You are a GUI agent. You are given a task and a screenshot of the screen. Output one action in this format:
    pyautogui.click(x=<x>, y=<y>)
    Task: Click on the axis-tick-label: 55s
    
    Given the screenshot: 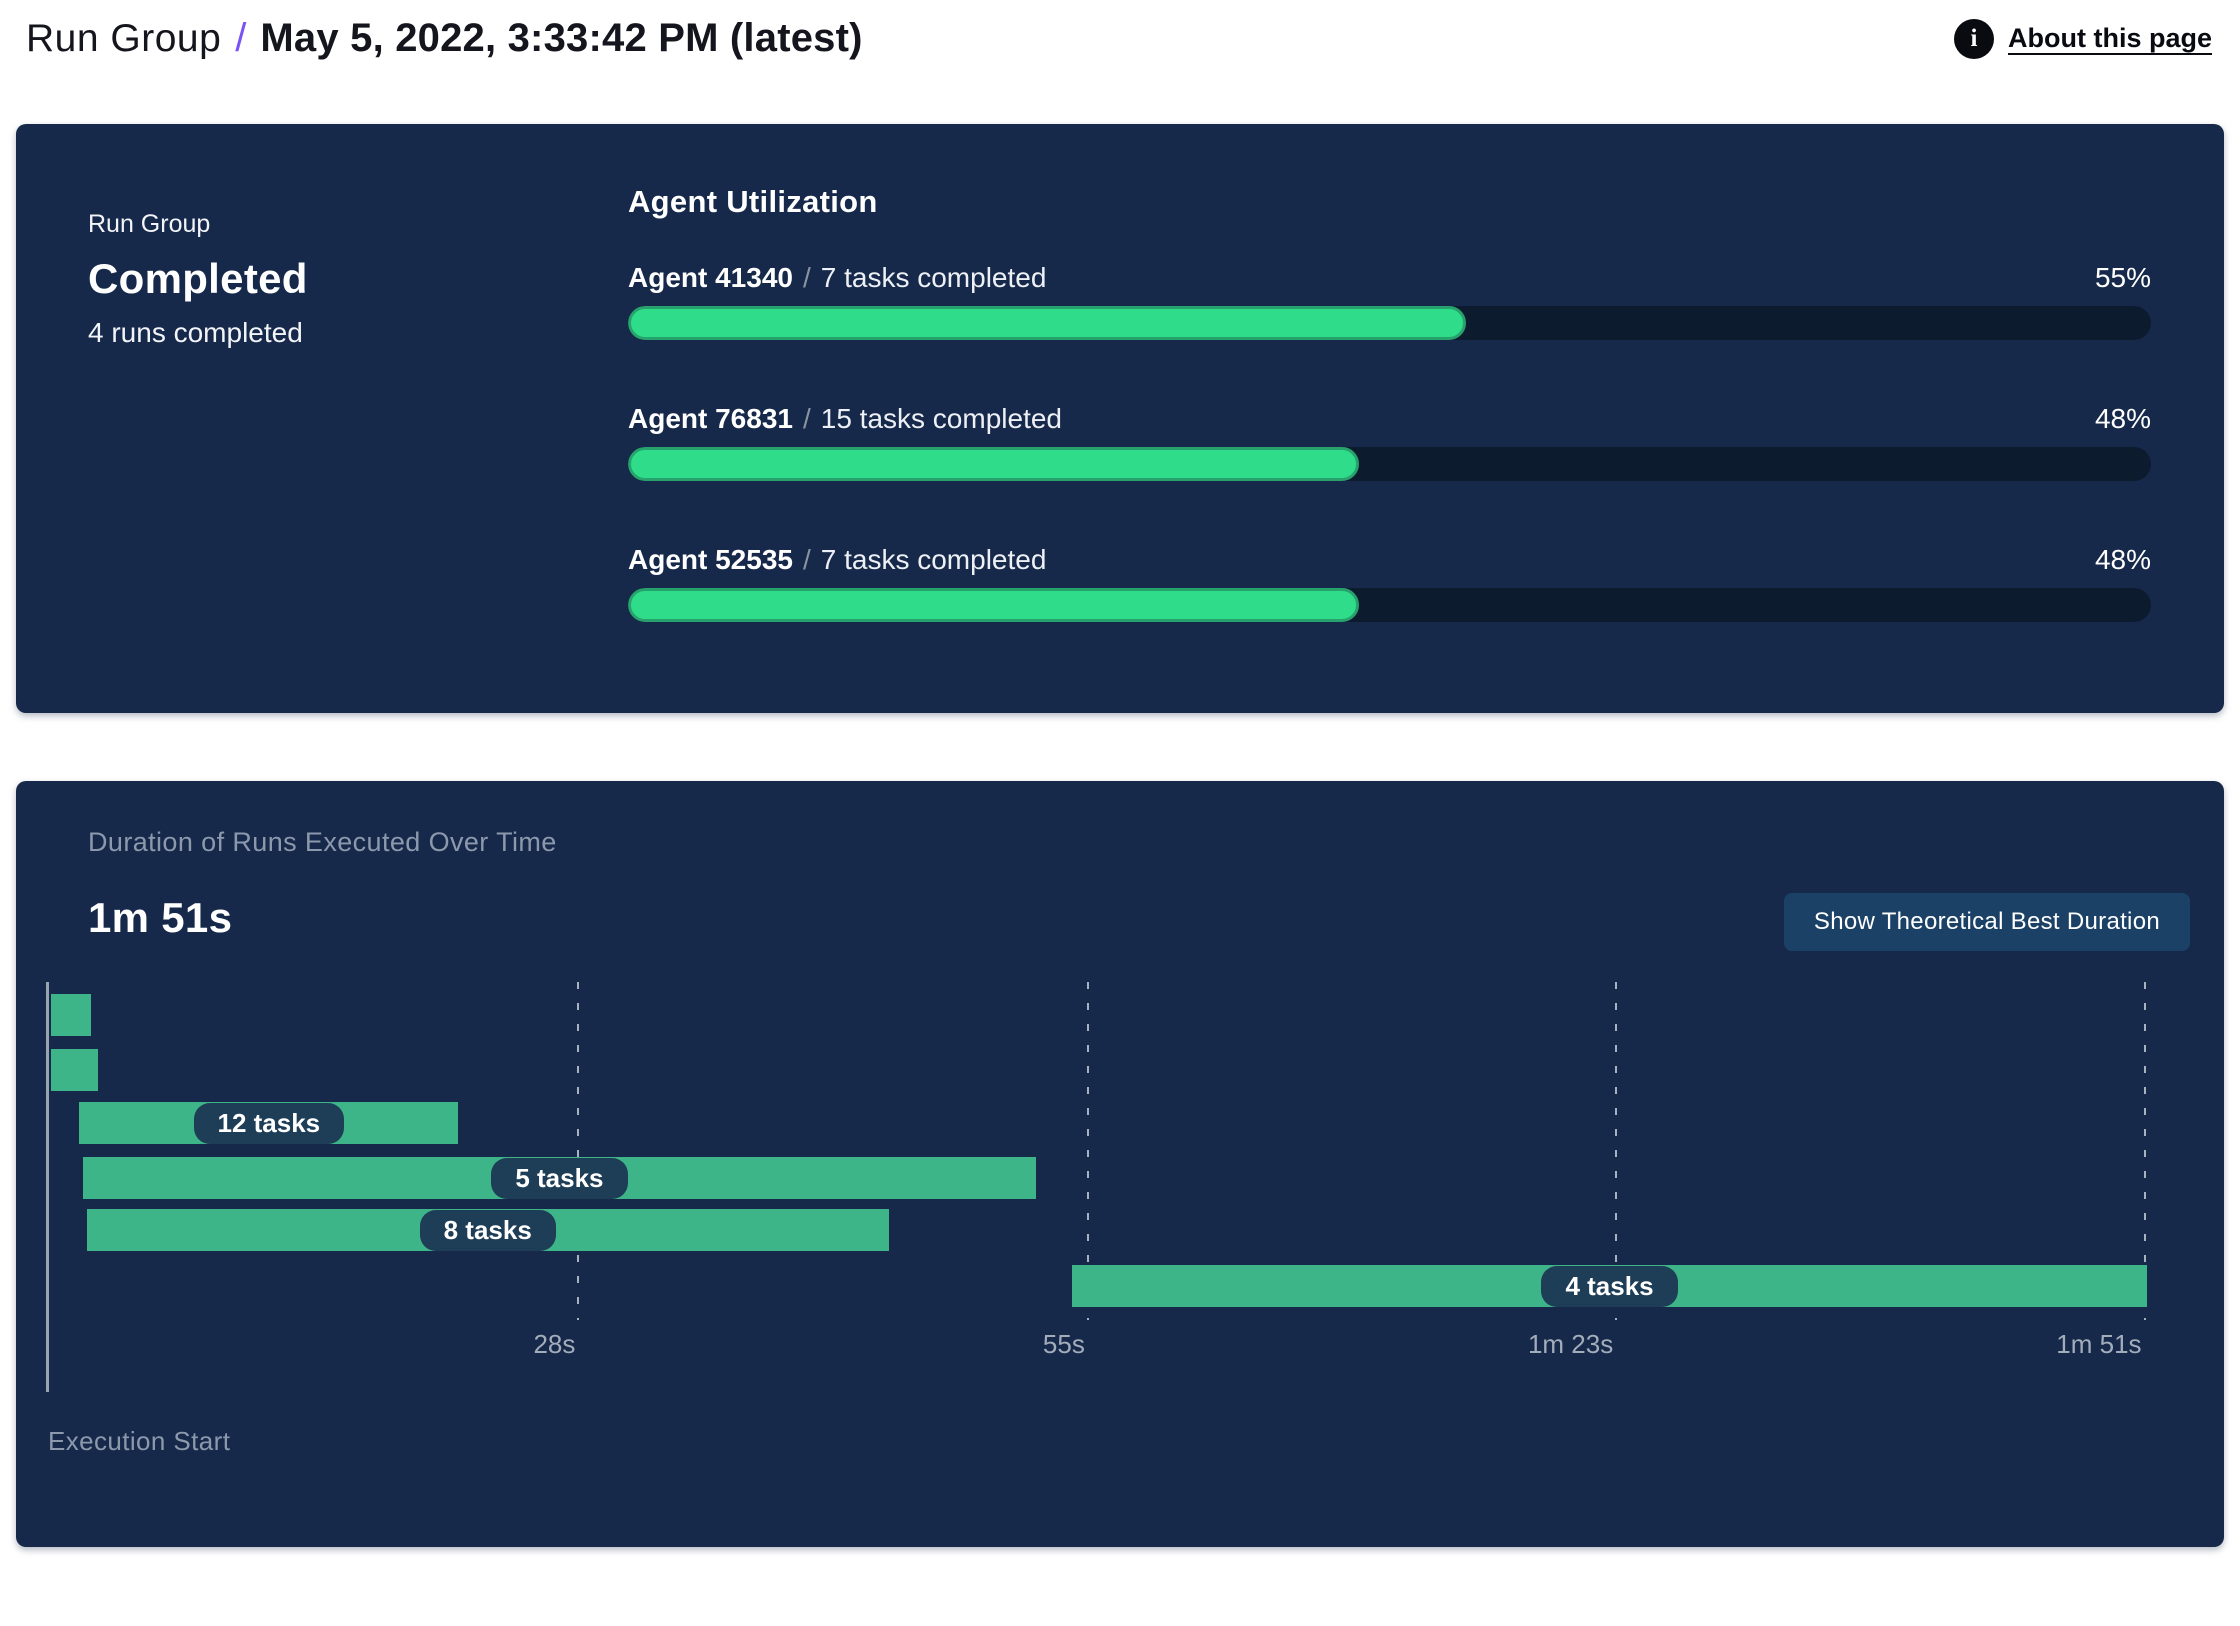 What is the action you would take?
    pyautogui.click(x=1063, y=1344)
    